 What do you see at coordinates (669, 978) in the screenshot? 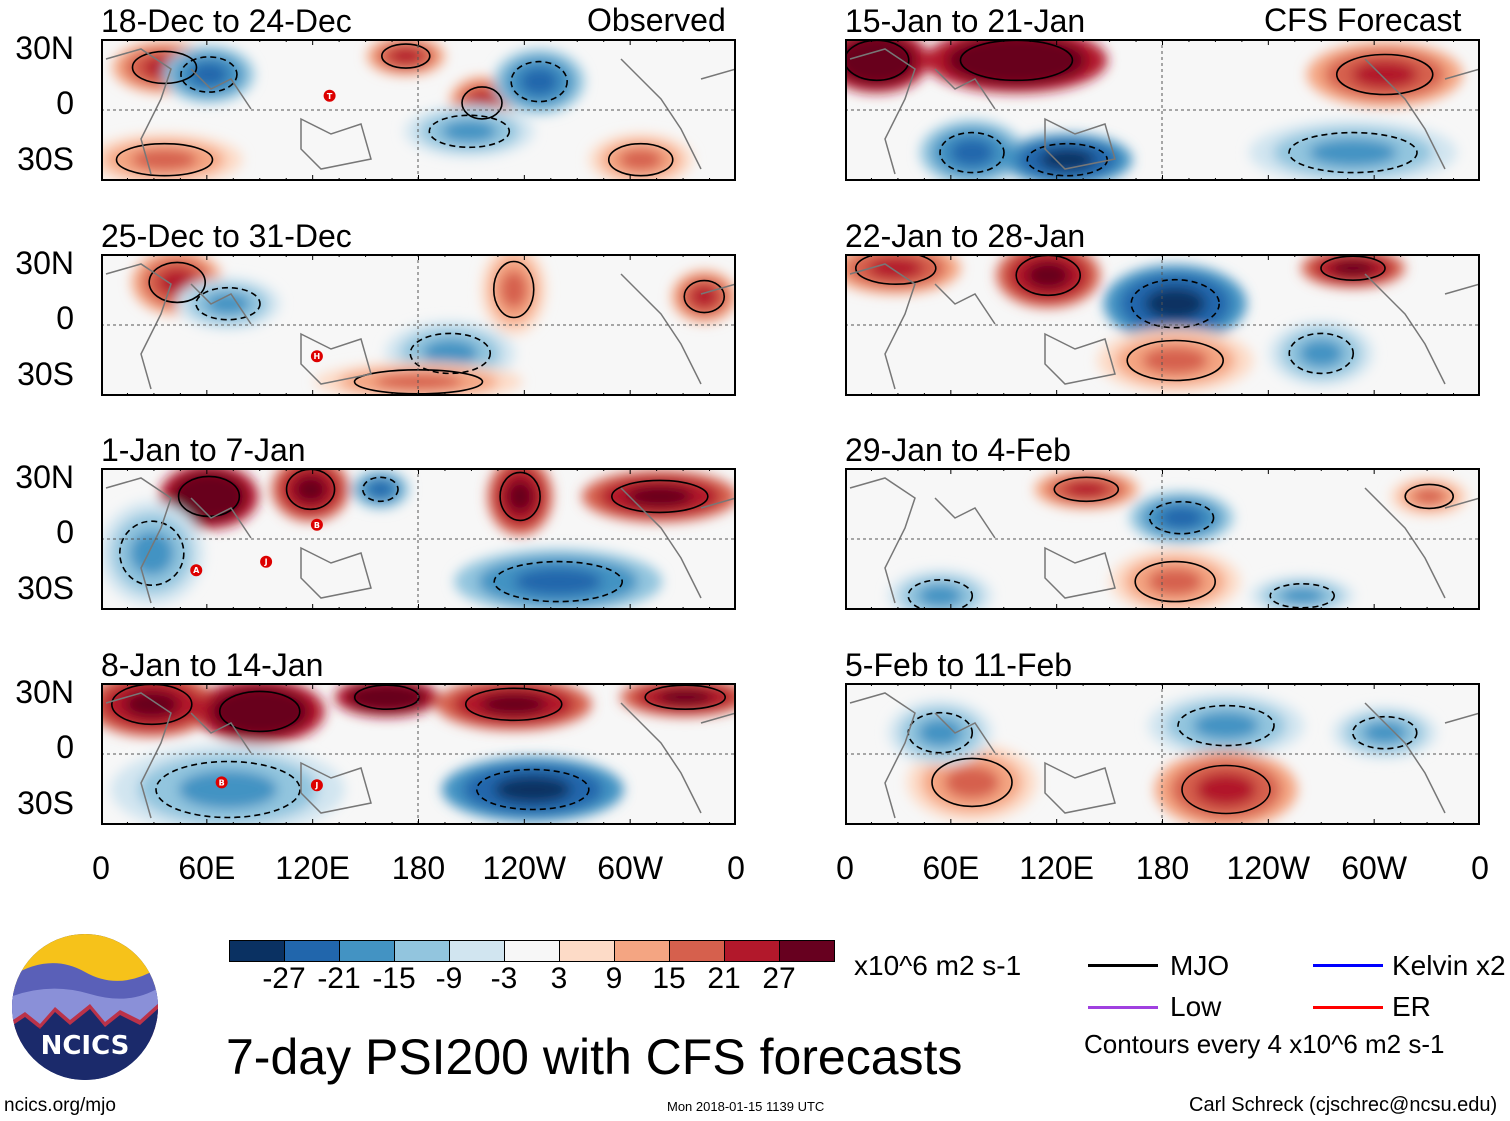
I see `colorbar-tick-label: 15` at bounding box center [669, 978].